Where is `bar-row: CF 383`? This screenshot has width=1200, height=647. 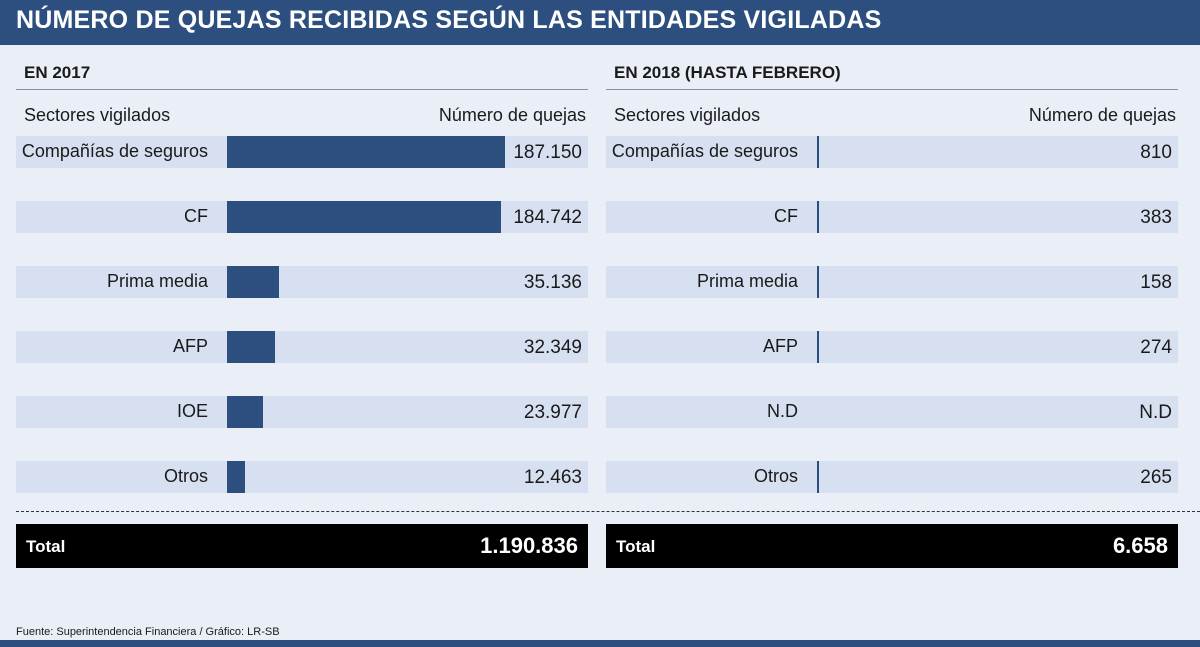 bar-row: CF 383 is located at coordinates (892, 217).